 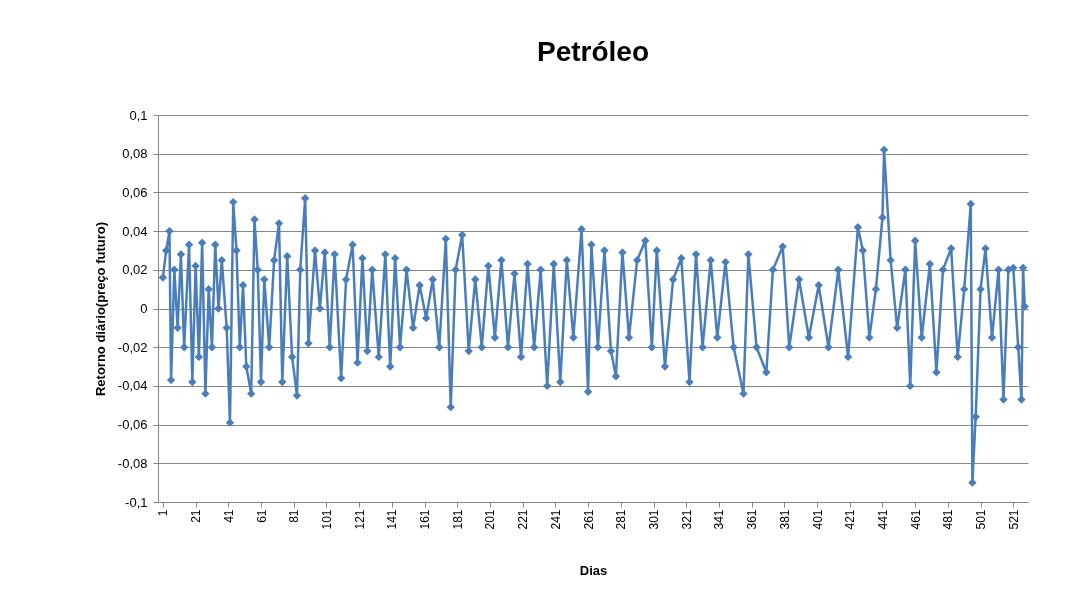 What do you see at coordinates (555, 519) in the screenshot?
I see `x-tick-label: 241` at bounding box center [555, 519].